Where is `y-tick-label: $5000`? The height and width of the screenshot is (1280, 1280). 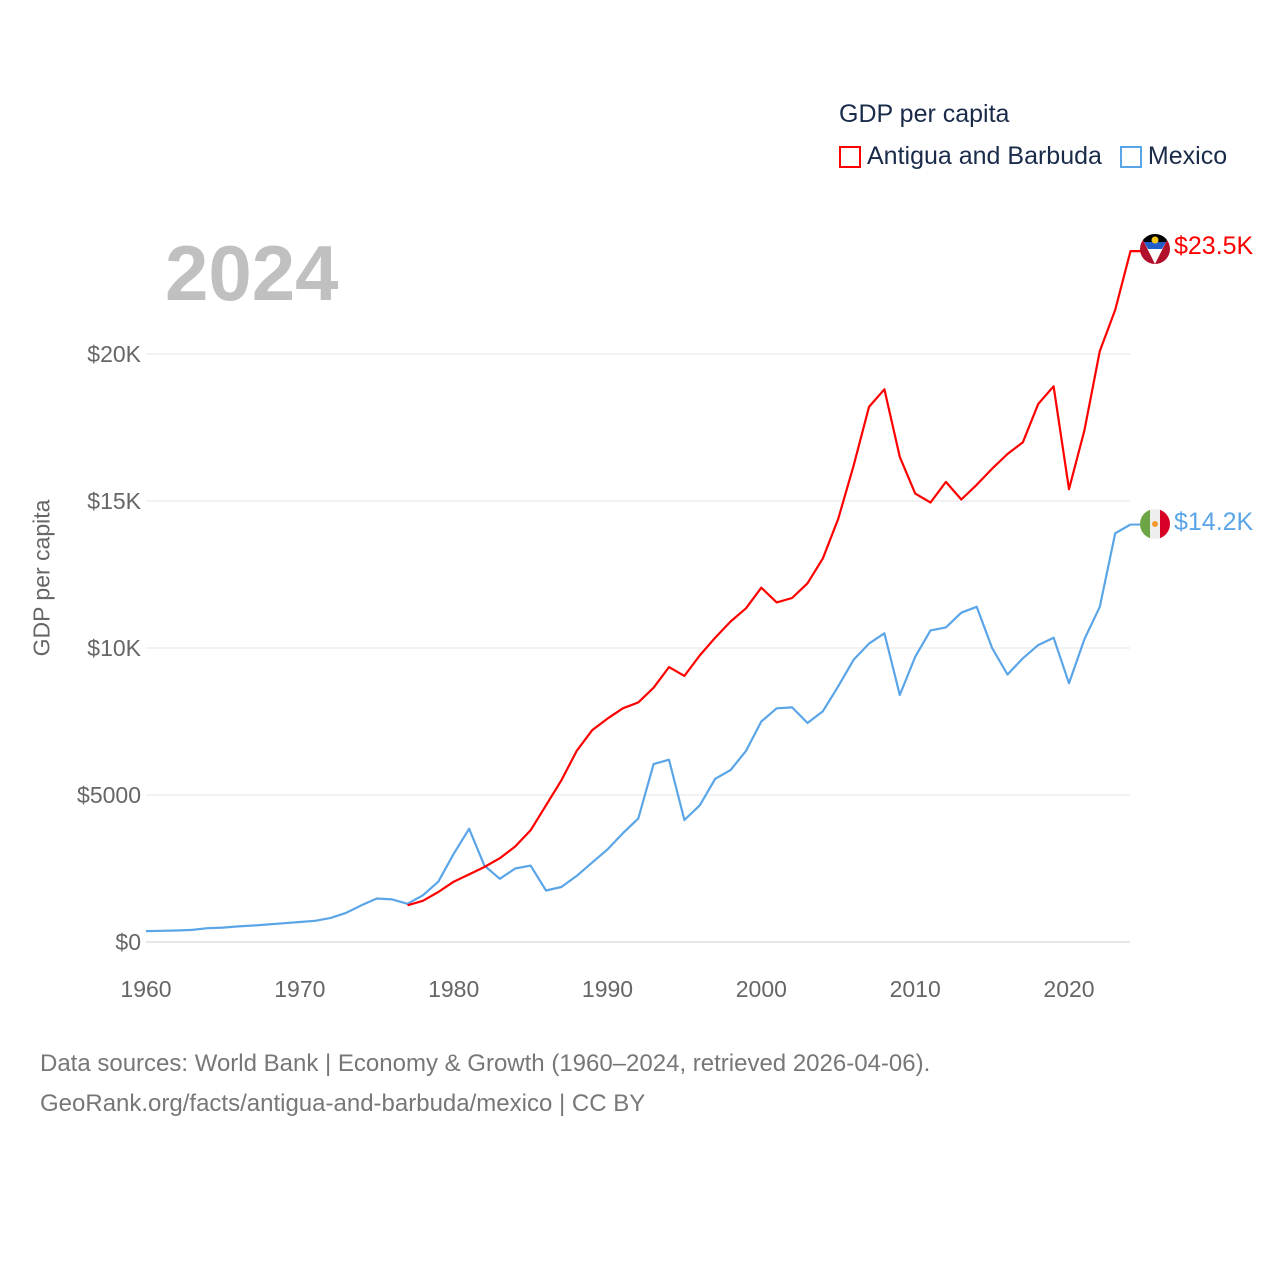 y-tick-label: $5000 is located at coordinates (109, 795).